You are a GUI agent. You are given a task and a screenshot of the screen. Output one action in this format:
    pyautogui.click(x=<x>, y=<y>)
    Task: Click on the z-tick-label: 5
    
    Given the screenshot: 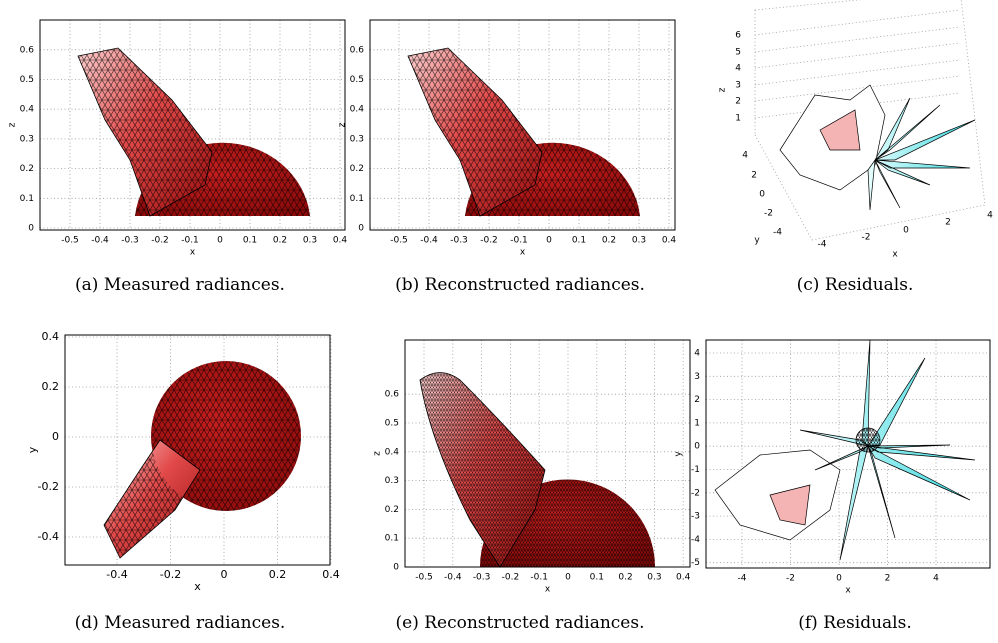 What is the action you would take?
    pyautogui.click(x=738, y=53)
    